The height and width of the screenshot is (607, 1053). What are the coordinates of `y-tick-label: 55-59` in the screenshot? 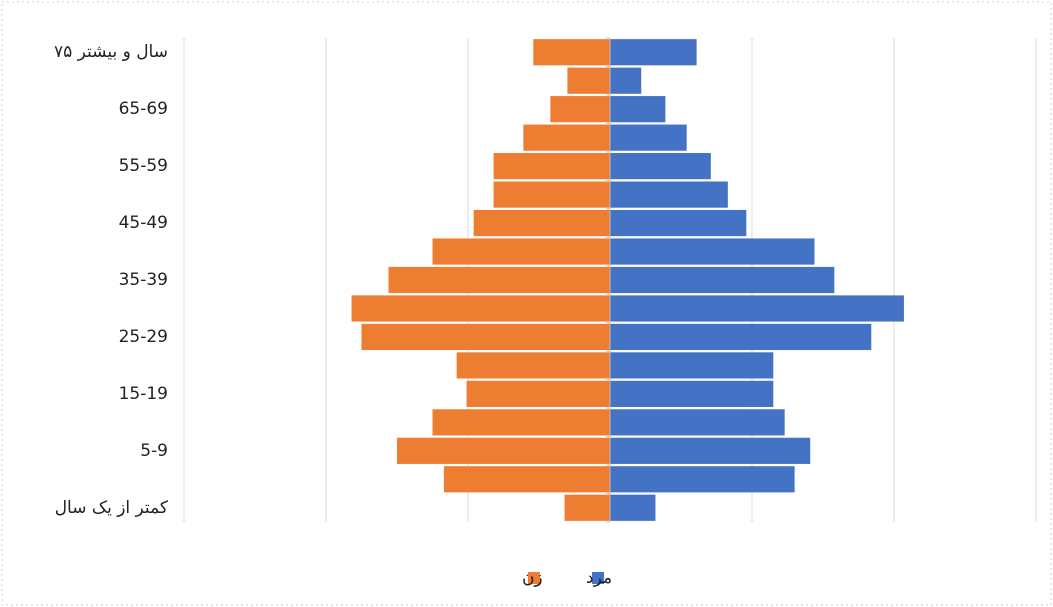 It's located at (143, 166).